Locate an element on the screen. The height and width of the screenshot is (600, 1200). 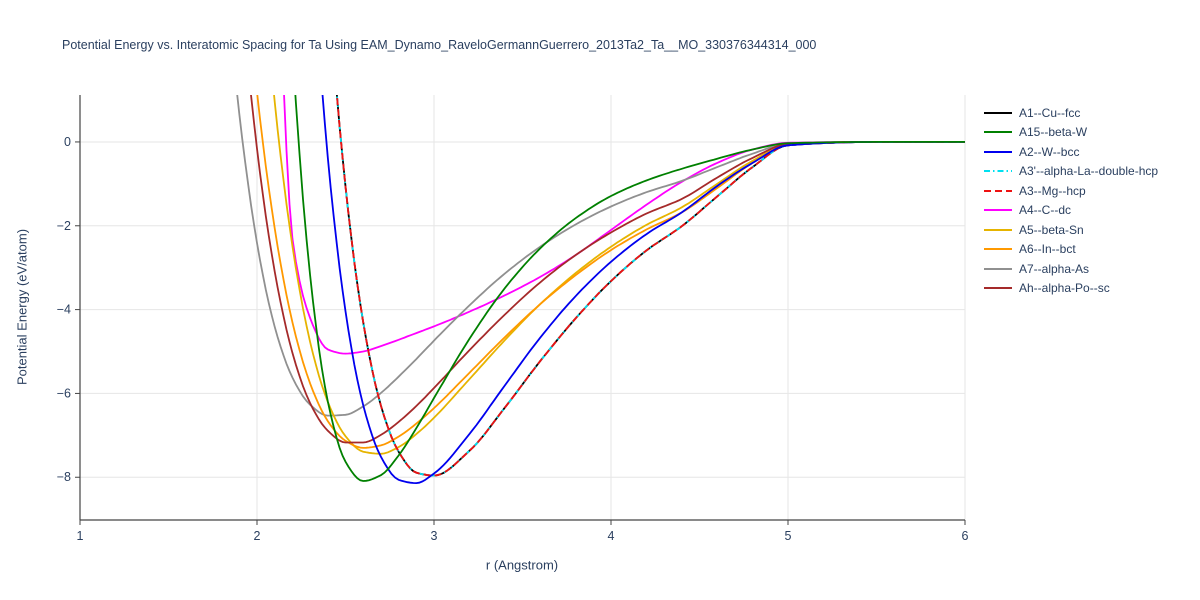
x-tick-label: 5 is located at coordinates (788, 536).